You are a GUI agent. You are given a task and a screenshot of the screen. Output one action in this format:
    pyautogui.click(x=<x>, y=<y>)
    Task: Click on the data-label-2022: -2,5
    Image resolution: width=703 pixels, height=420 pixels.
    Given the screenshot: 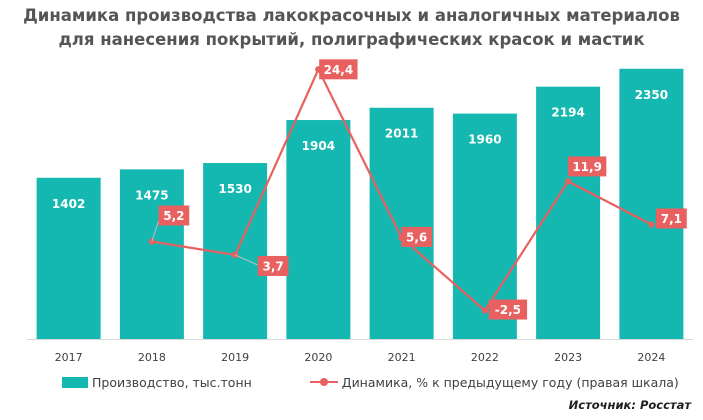 What is the action you would take?
    pyautogui.click(x=508, y=310)
    